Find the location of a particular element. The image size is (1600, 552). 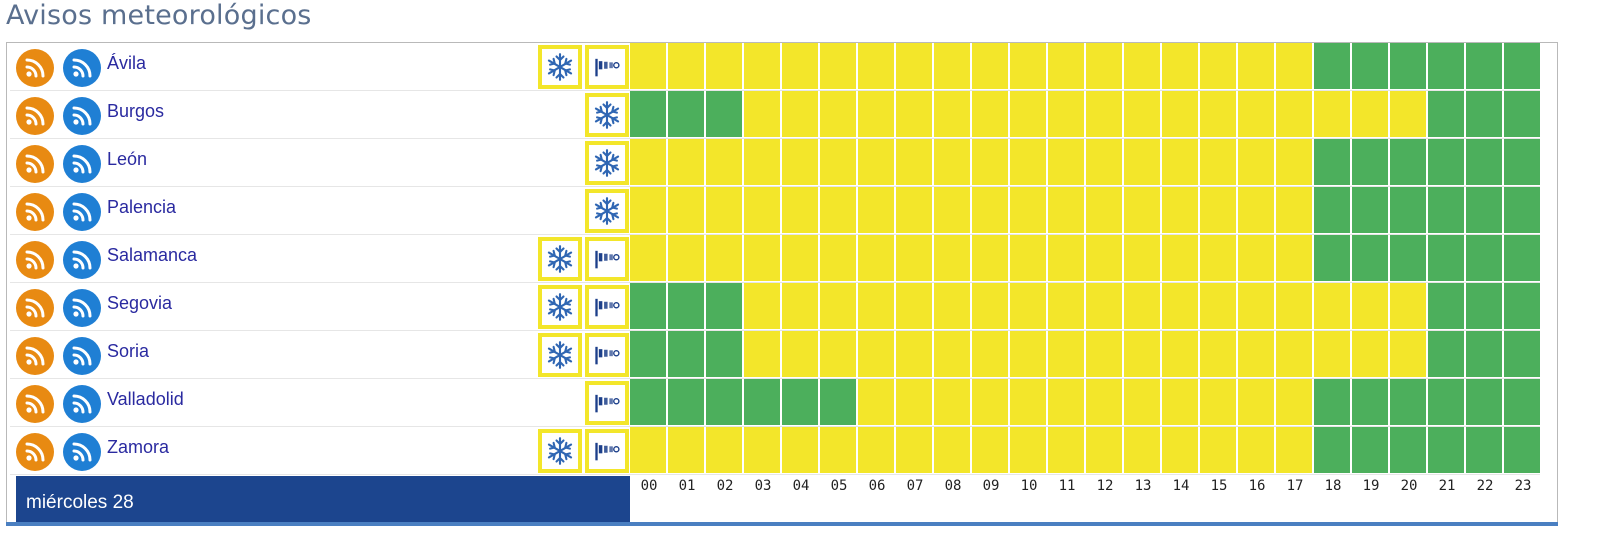

province-name: León is located at coordinates (127, 159).